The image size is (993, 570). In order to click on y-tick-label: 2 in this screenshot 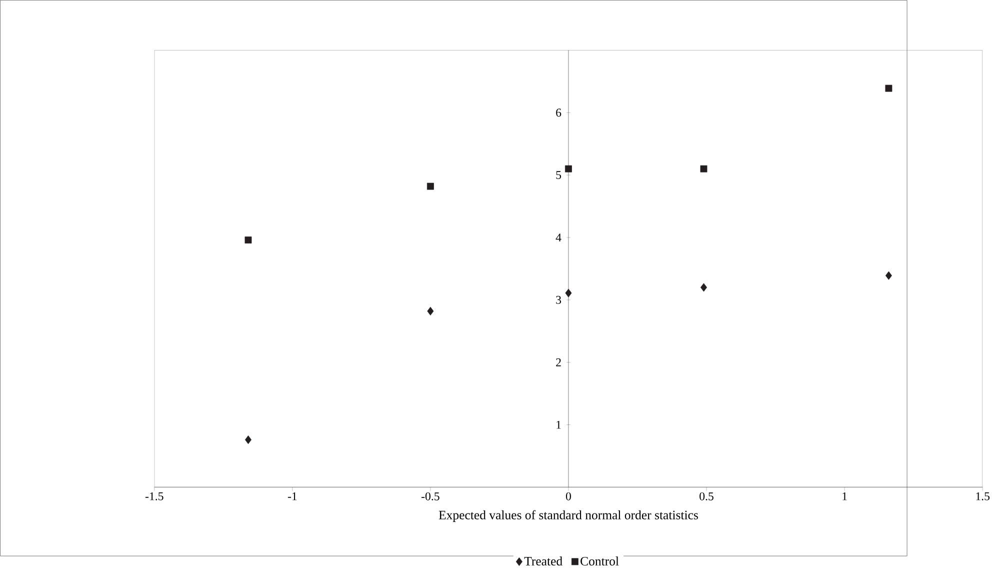, I will do `click(558, 362)`.